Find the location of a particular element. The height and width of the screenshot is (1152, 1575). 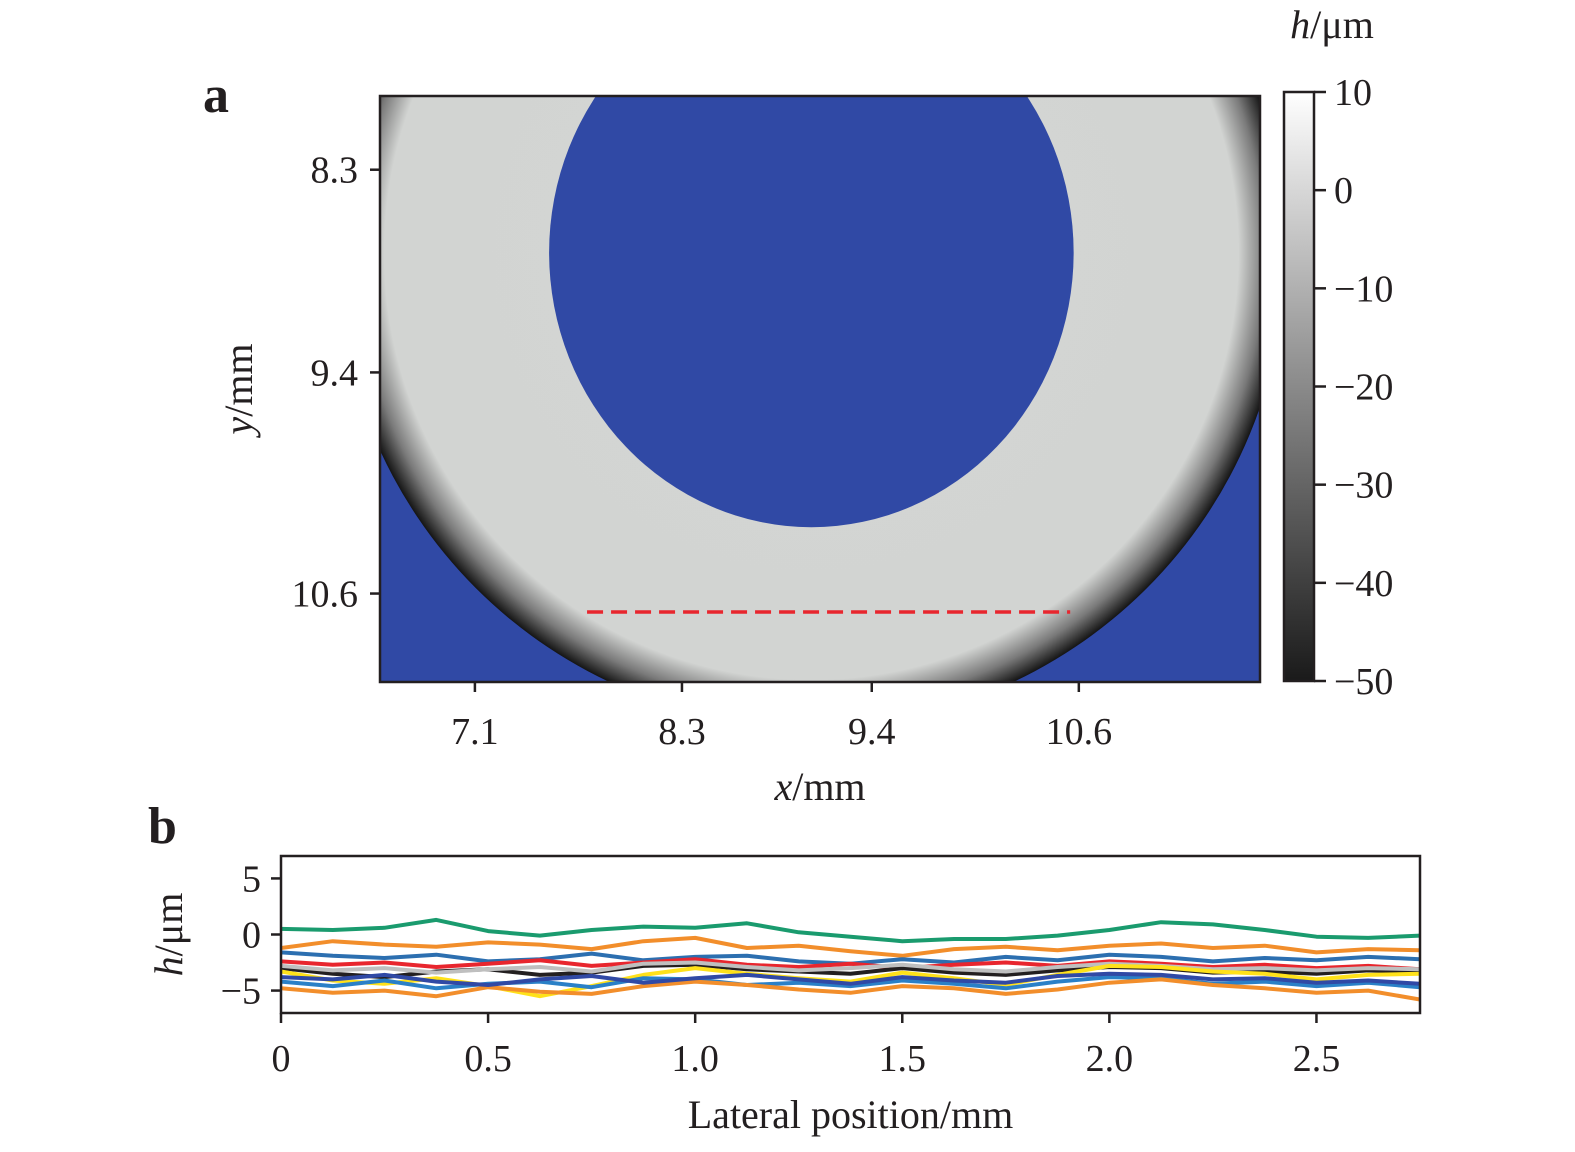

y-tick-label-b: −5 is located at coordinates (241, 992).